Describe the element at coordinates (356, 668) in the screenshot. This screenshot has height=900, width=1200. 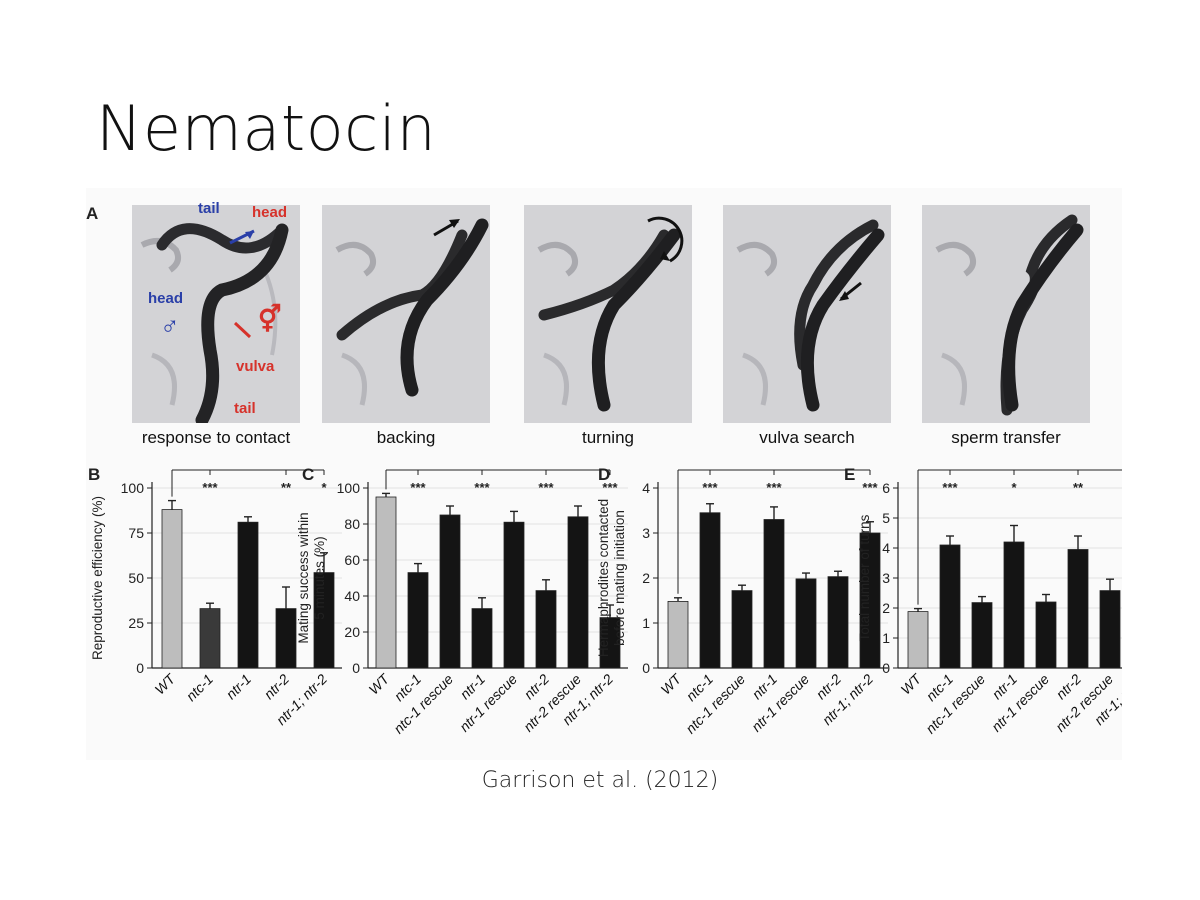
I see `ytick-label-c-0: 0` at that location.